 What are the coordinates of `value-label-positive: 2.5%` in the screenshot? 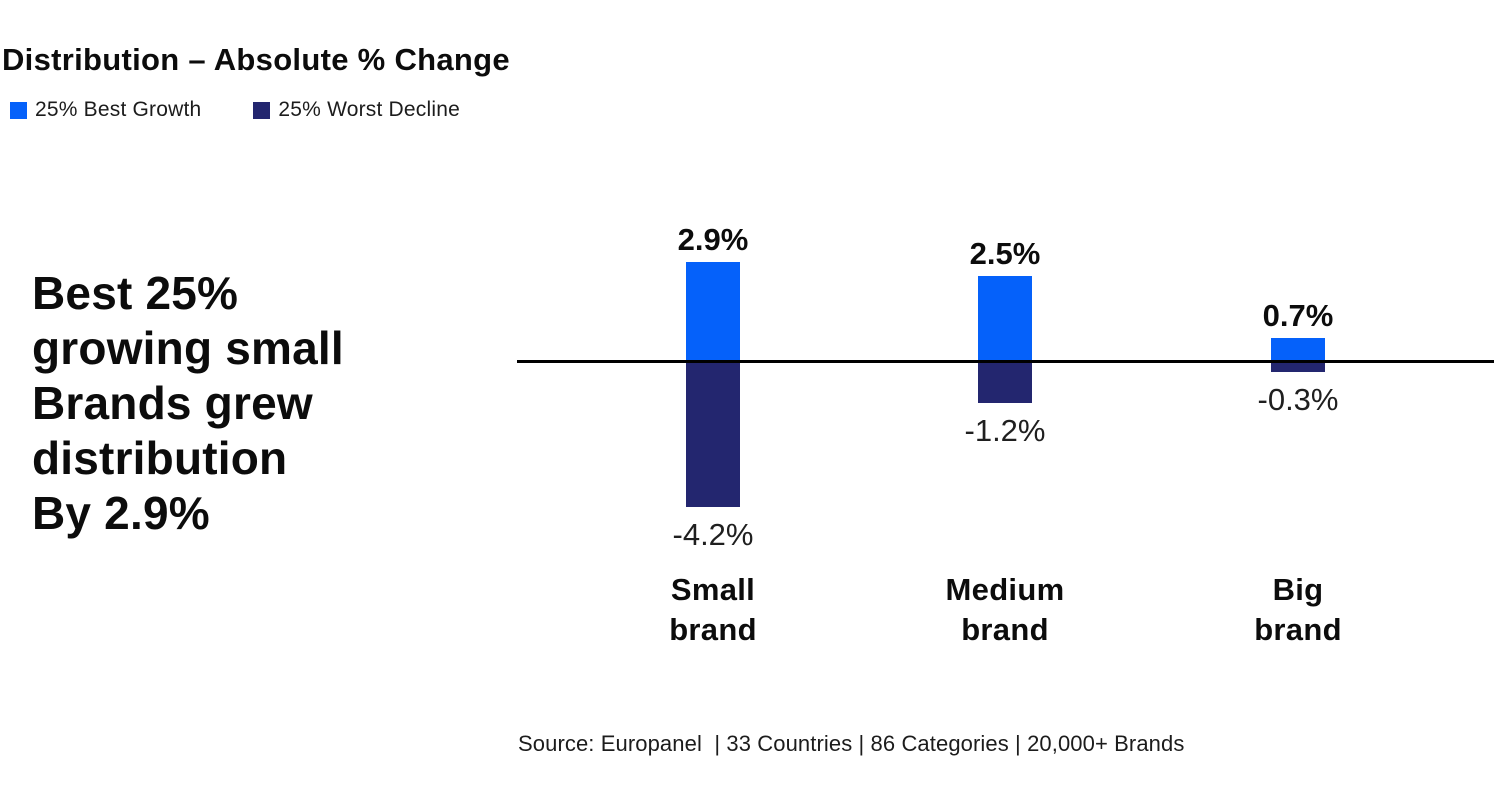 It's located at (1005, 253).